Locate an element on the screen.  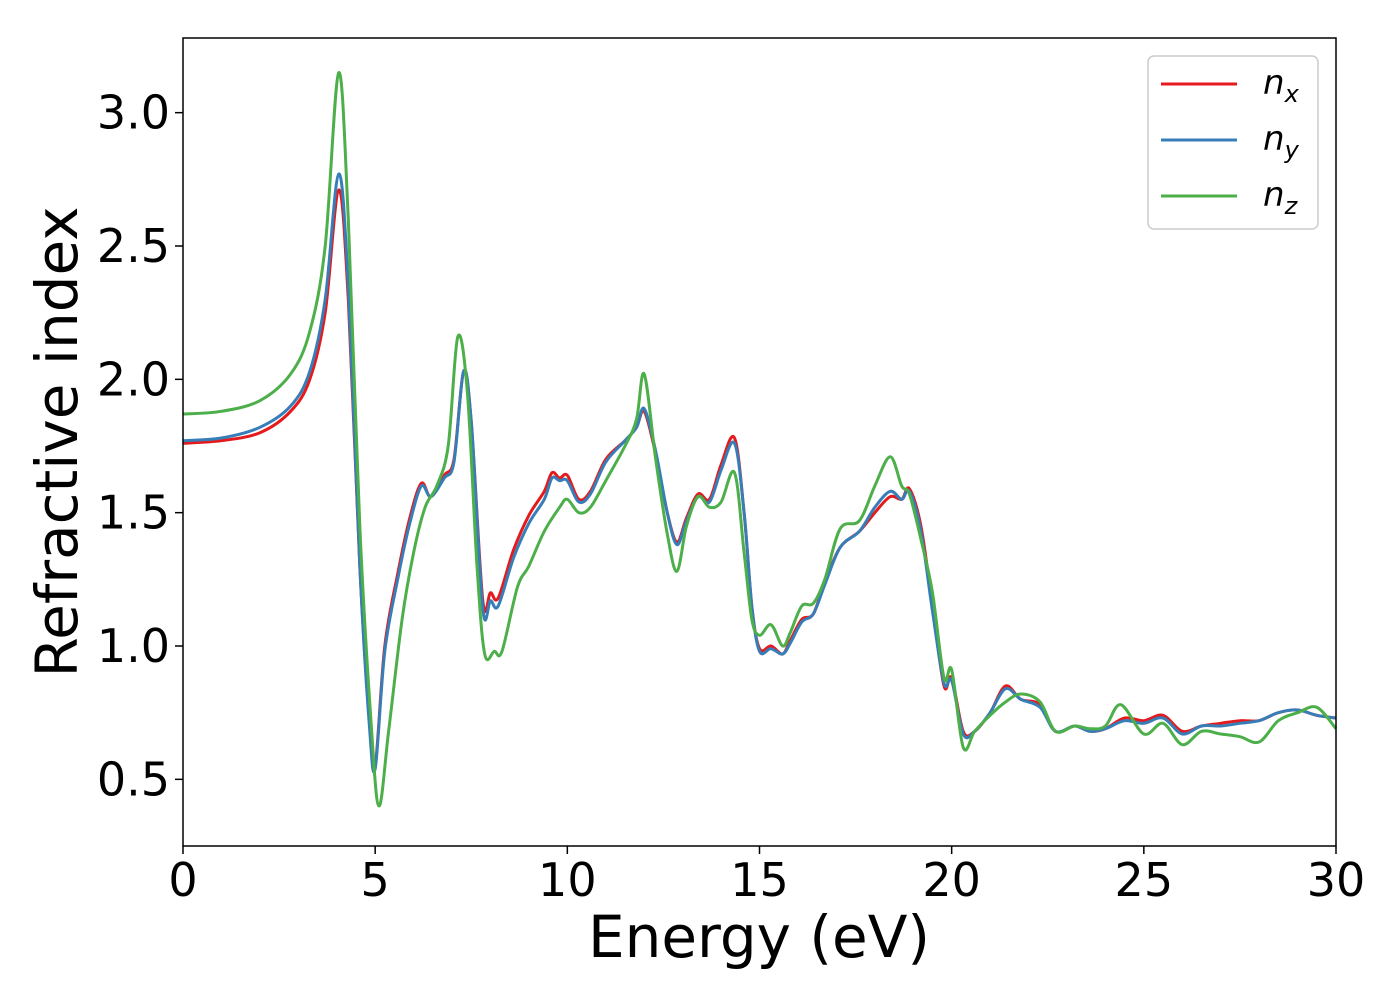
x-tick-label: 20 is located at coordinates (951, 880).